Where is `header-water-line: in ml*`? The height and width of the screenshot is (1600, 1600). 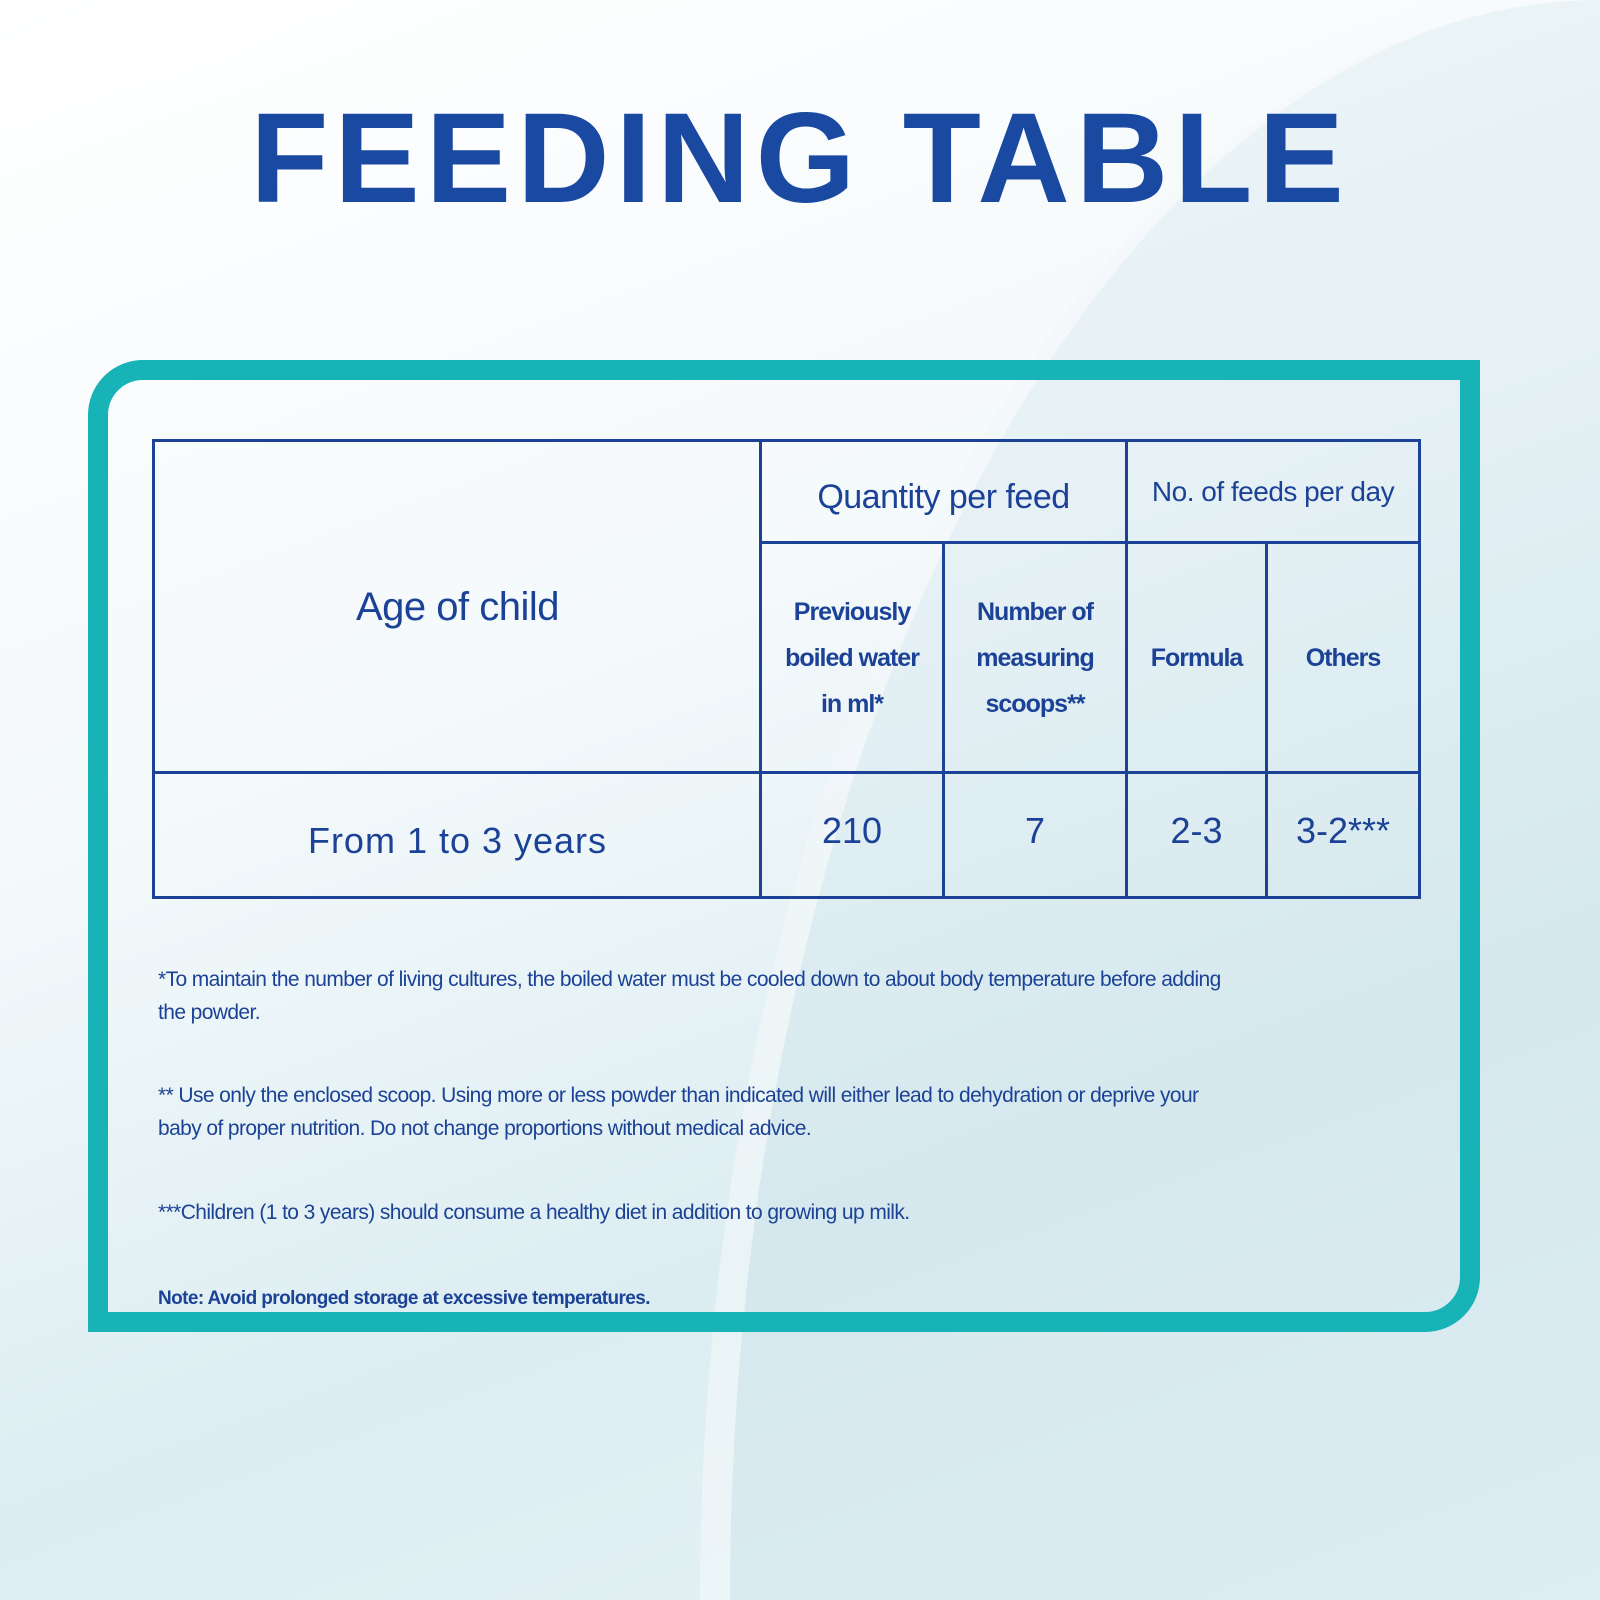 header-water-line: in ml* is located at coordinates (852, 704).